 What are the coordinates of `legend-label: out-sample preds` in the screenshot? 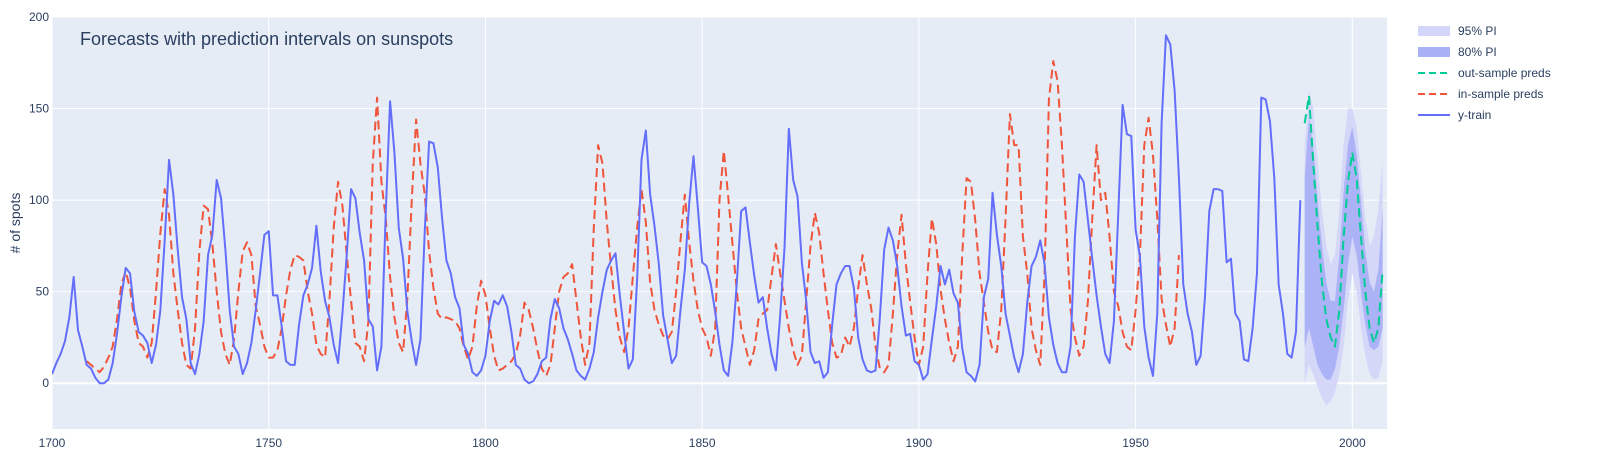 It's located at (1504, 73).